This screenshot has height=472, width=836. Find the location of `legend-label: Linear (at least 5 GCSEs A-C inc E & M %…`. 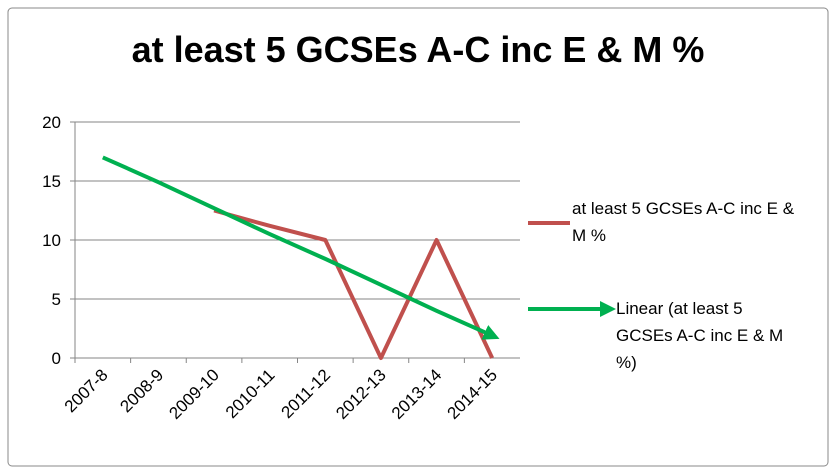

legend-label: Linear (at least 5 GCSEs A-C inc E & M %… is located at coordinates (700, 335).